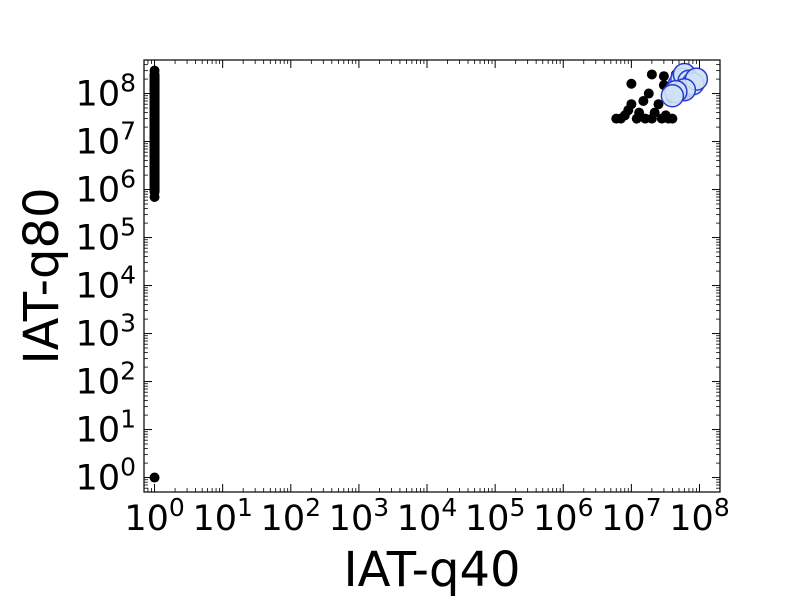 This screenshot has height=605, width=800. Describe the element at coordinates (517, 507) in the screenshot. I see `x-tick-label-exponent: 5` at that location.